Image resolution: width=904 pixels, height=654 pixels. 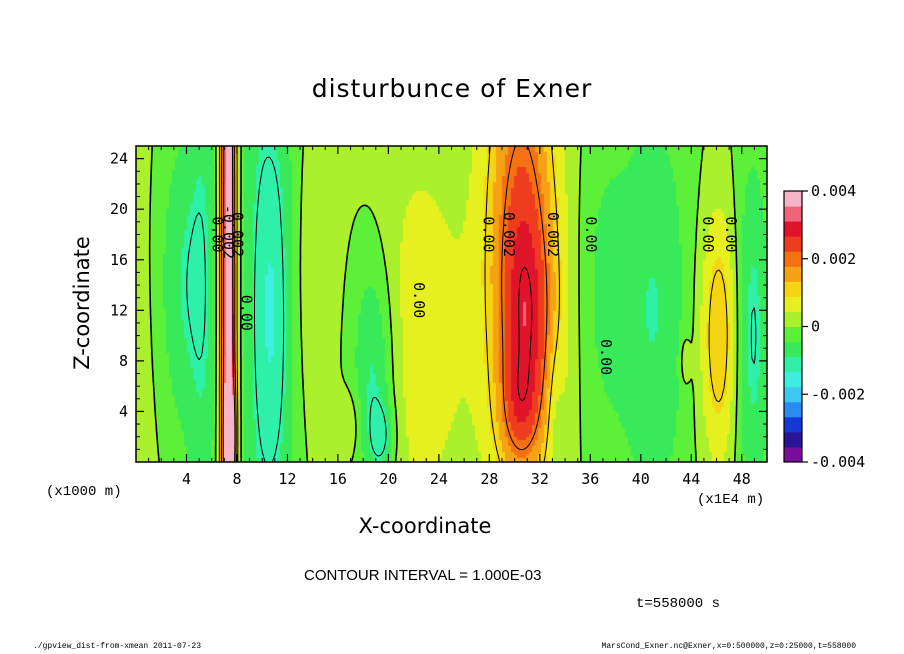 What do you see at coordinates (452, 88) in the screenshot?
I see `chart-title: disturbunce of Exner` at bounding box center [452, 88].